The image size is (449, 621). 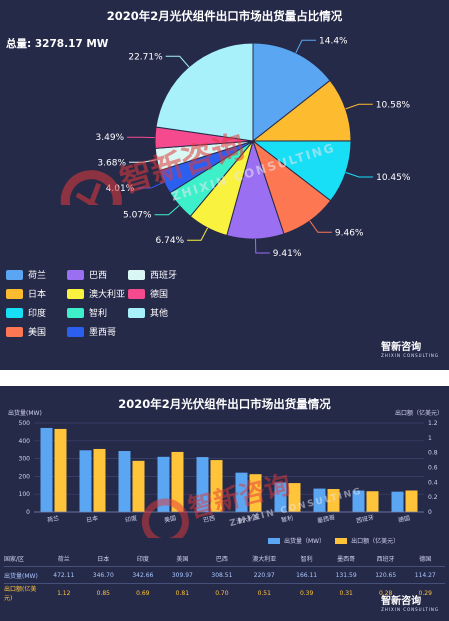 What do you see at coordinates (385, 575) in the screenshot?
I see `table-cell-shipment: 120.65` at bounding box center [385, 575].